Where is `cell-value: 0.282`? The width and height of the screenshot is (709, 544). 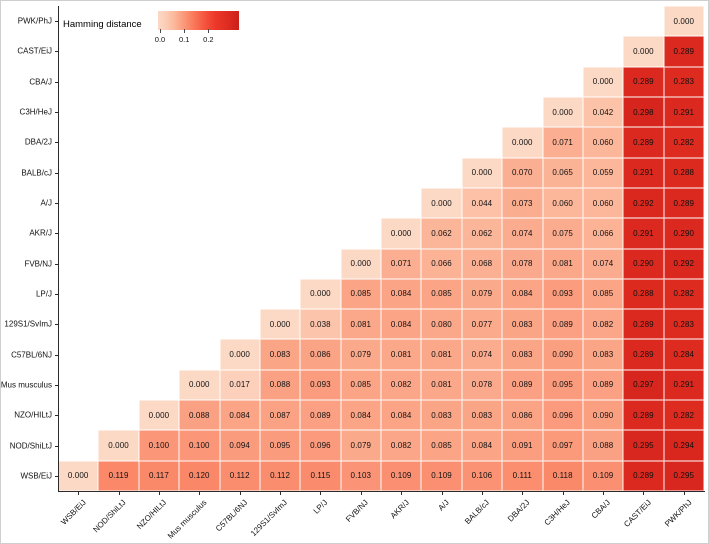
cell-value: 0.282 is located at coordinates (684, 142).